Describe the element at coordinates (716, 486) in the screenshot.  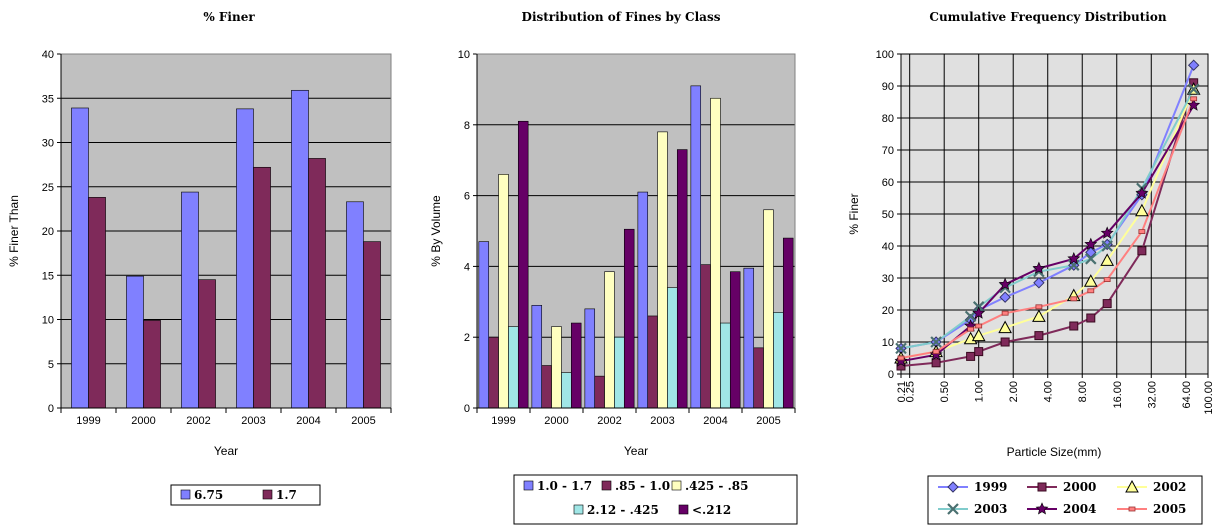
I see `legend-label: .425 - .85` at that location.